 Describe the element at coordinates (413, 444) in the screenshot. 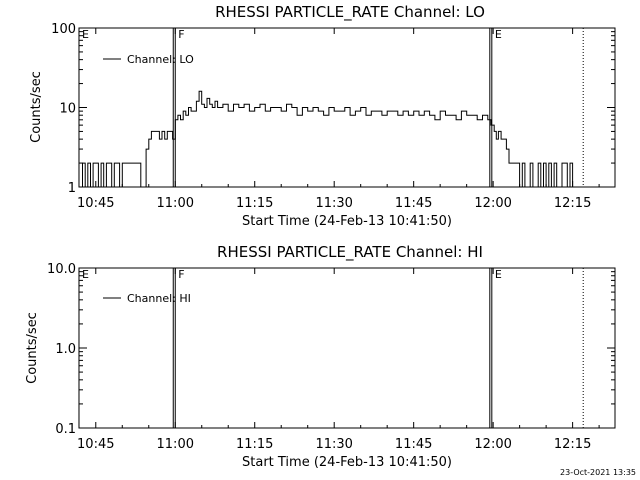

I see `x-tick-label-hi: 11:45` at that location.